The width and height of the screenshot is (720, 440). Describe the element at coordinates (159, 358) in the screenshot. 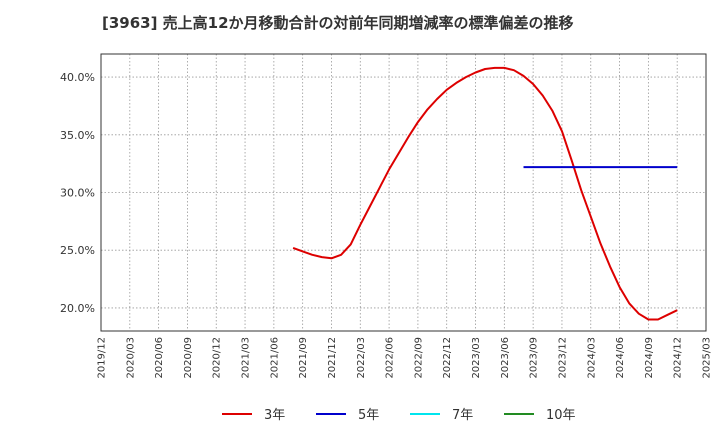

I see `x-tick-label: 2020/06` at that location.